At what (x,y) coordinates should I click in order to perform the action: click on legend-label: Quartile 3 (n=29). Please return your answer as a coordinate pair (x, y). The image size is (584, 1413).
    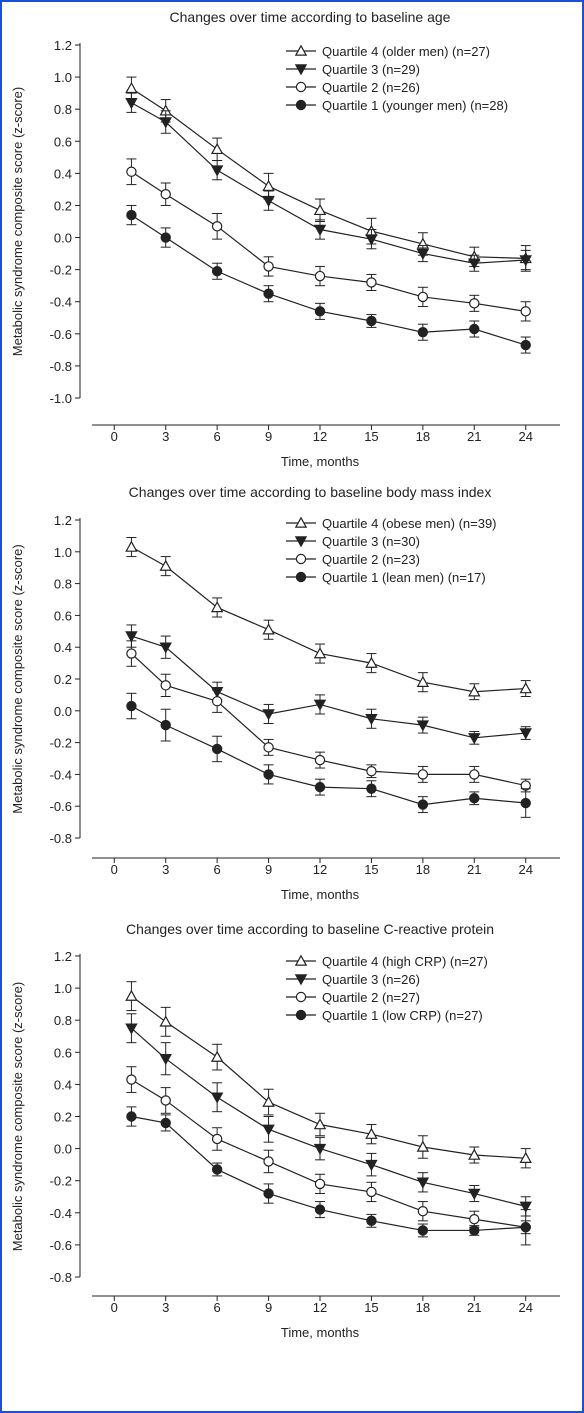
    Looking at the image, I should click on (371, 69).